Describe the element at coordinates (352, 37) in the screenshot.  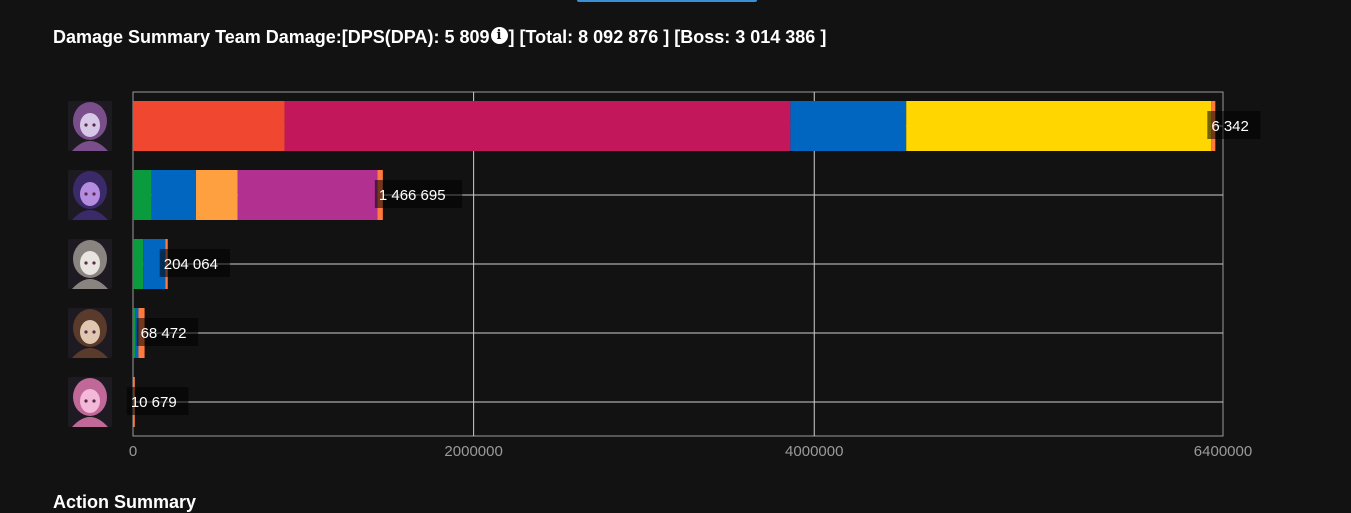
I see `team-damage-label: Team Damage:[DPS(DPA): 5 809` at that location.